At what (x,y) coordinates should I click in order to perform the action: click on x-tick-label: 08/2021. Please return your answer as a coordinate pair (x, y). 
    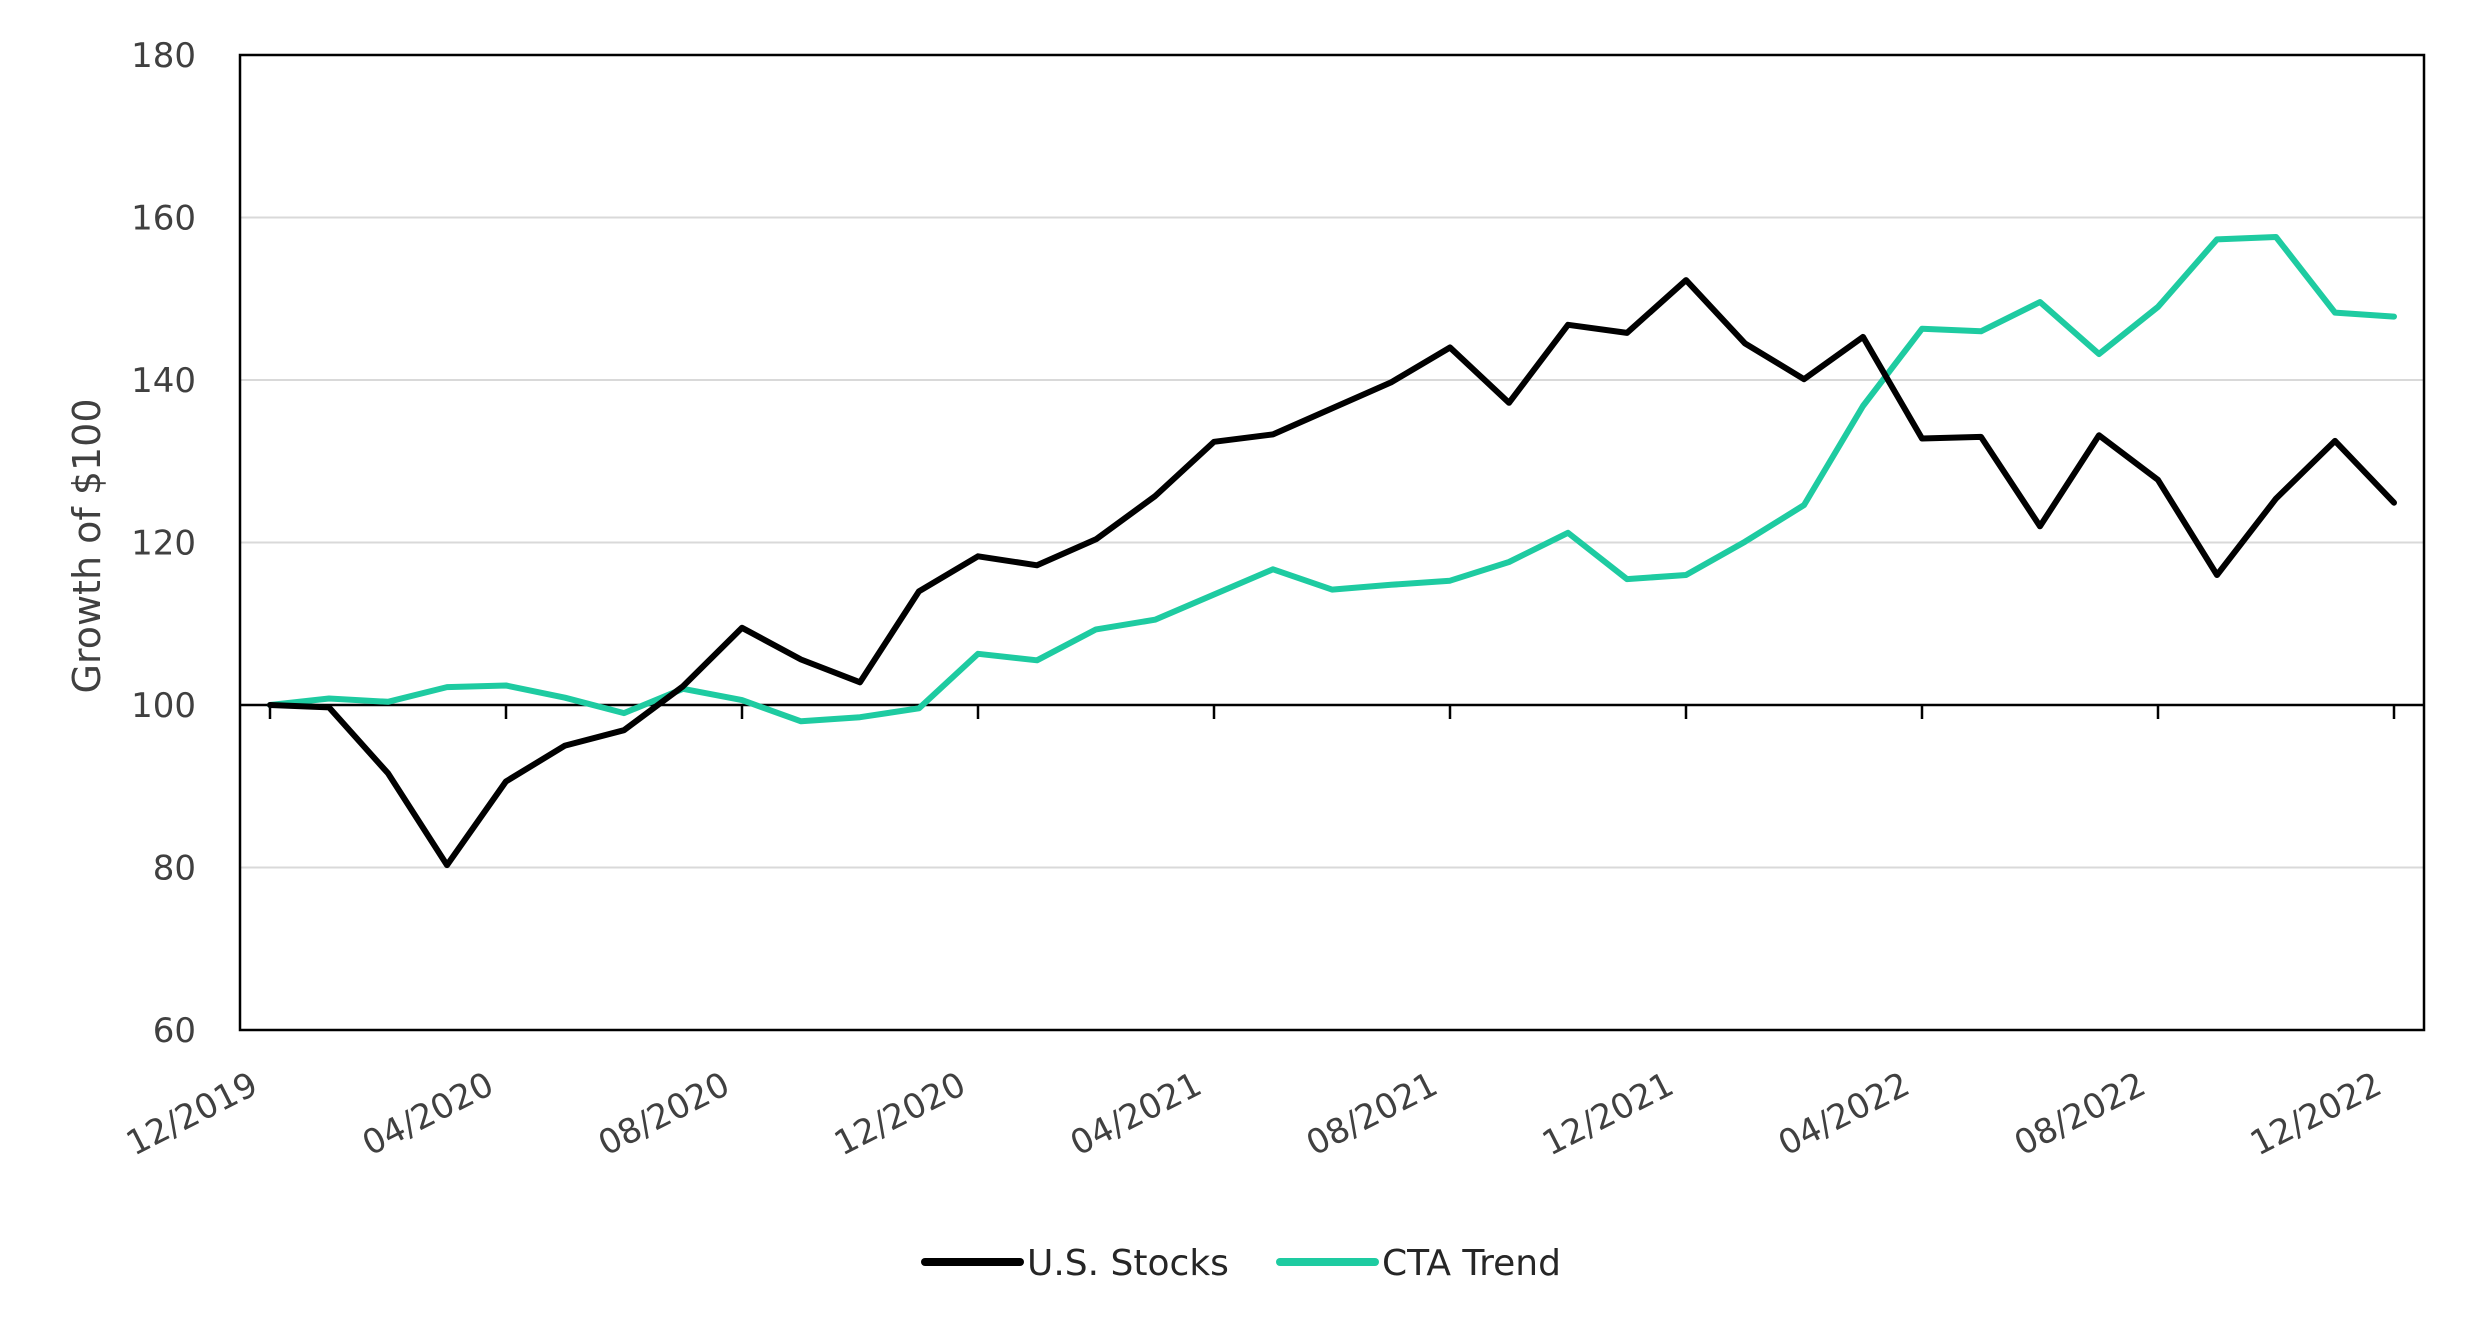
    Looking at the image, I should click on (1372, 1114).